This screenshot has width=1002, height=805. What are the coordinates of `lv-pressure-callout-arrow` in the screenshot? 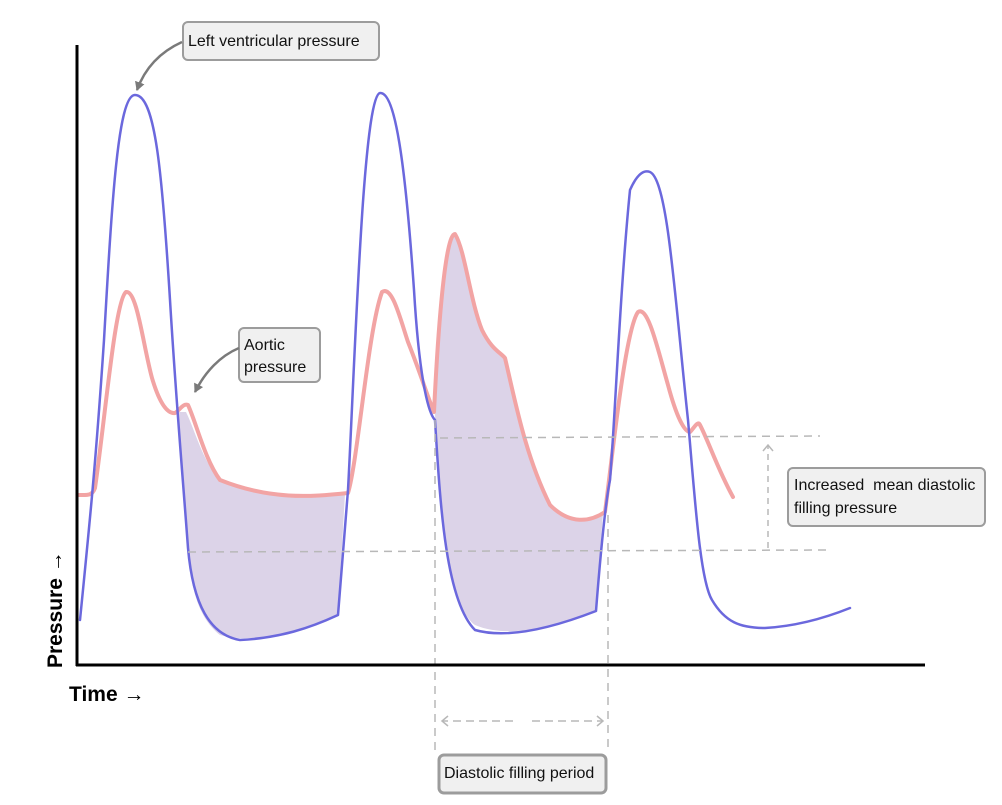 It's located at (159, 65).